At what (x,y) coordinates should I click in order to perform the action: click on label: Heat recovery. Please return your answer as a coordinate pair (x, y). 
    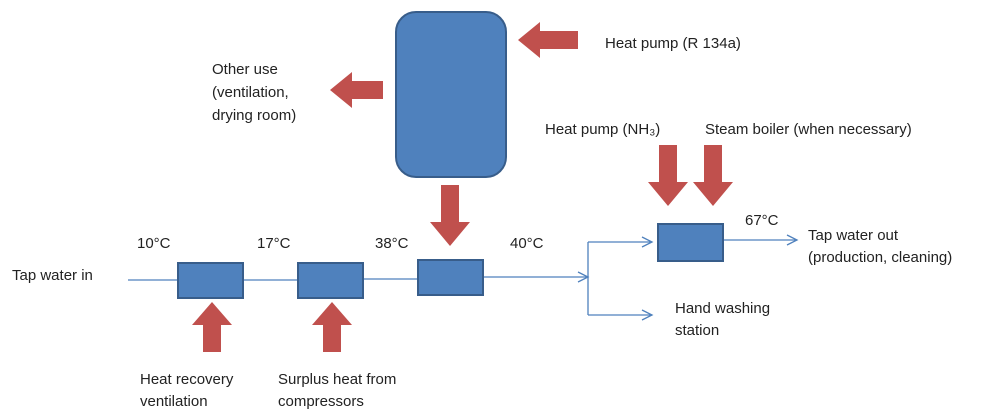
    Looking at the image, I should click on (187, 379).